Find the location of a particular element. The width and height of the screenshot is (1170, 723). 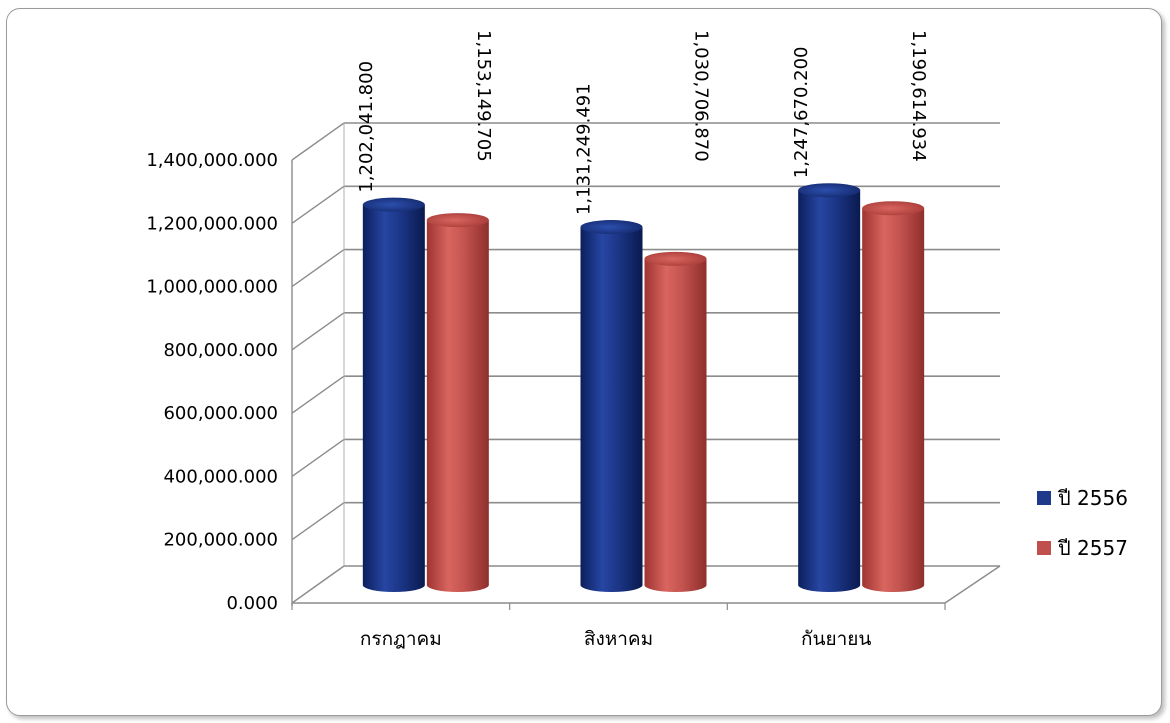

data-label: 1,247,670.200 is located at coordinates (801, 113).